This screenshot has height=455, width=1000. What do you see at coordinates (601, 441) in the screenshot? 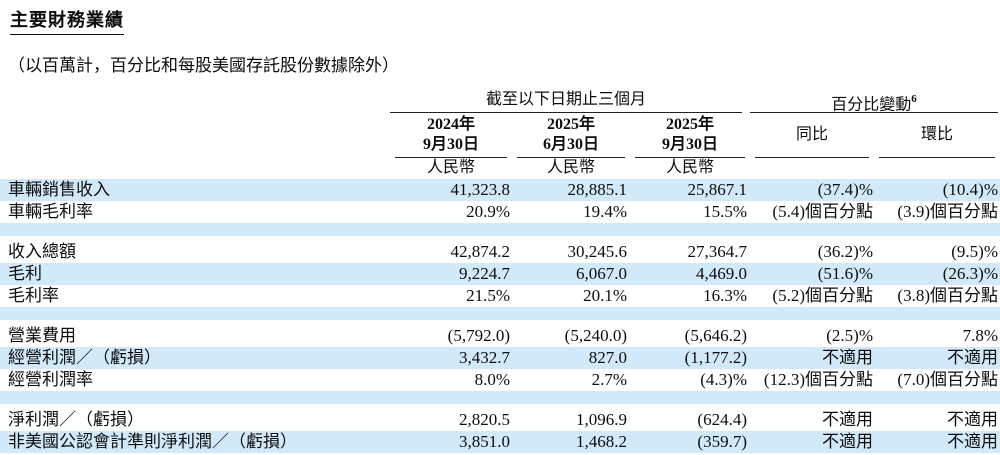
I see `value-2025-06-30: 1,468.2` at bounding box center [601, 441].